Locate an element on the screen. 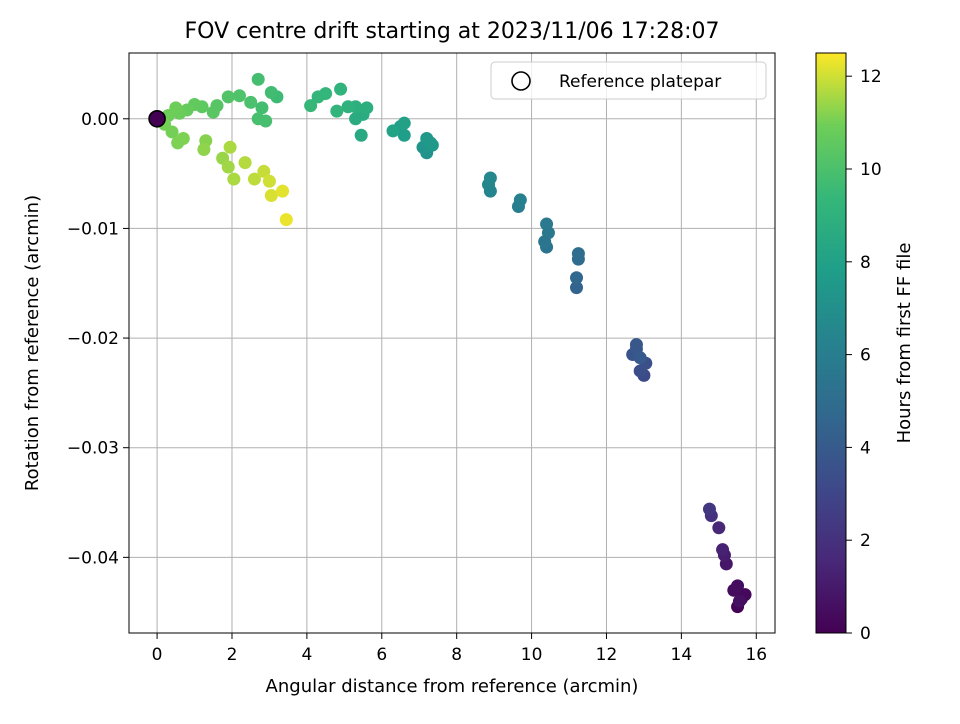  colorbar-gradient is located at coordinates (831, 343).